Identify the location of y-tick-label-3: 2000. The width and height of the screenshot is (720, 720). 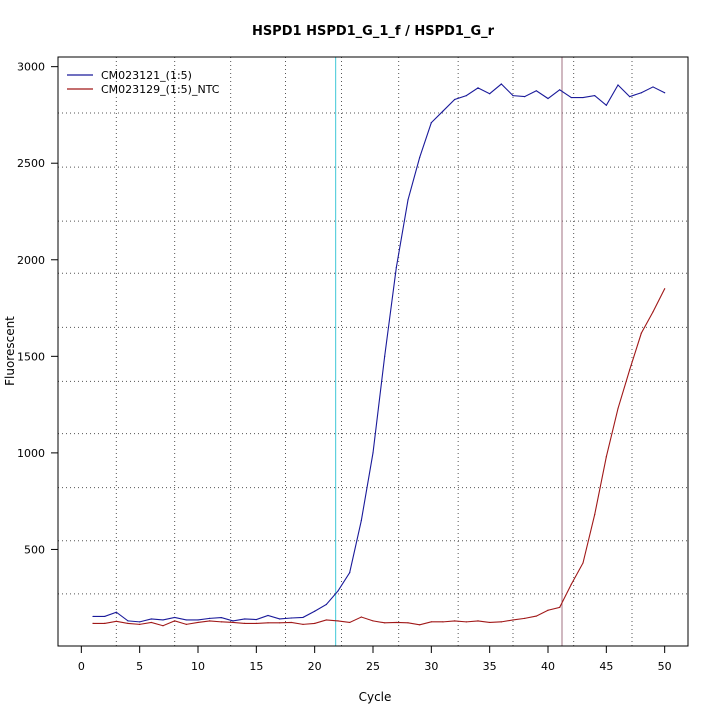
(31, 260).